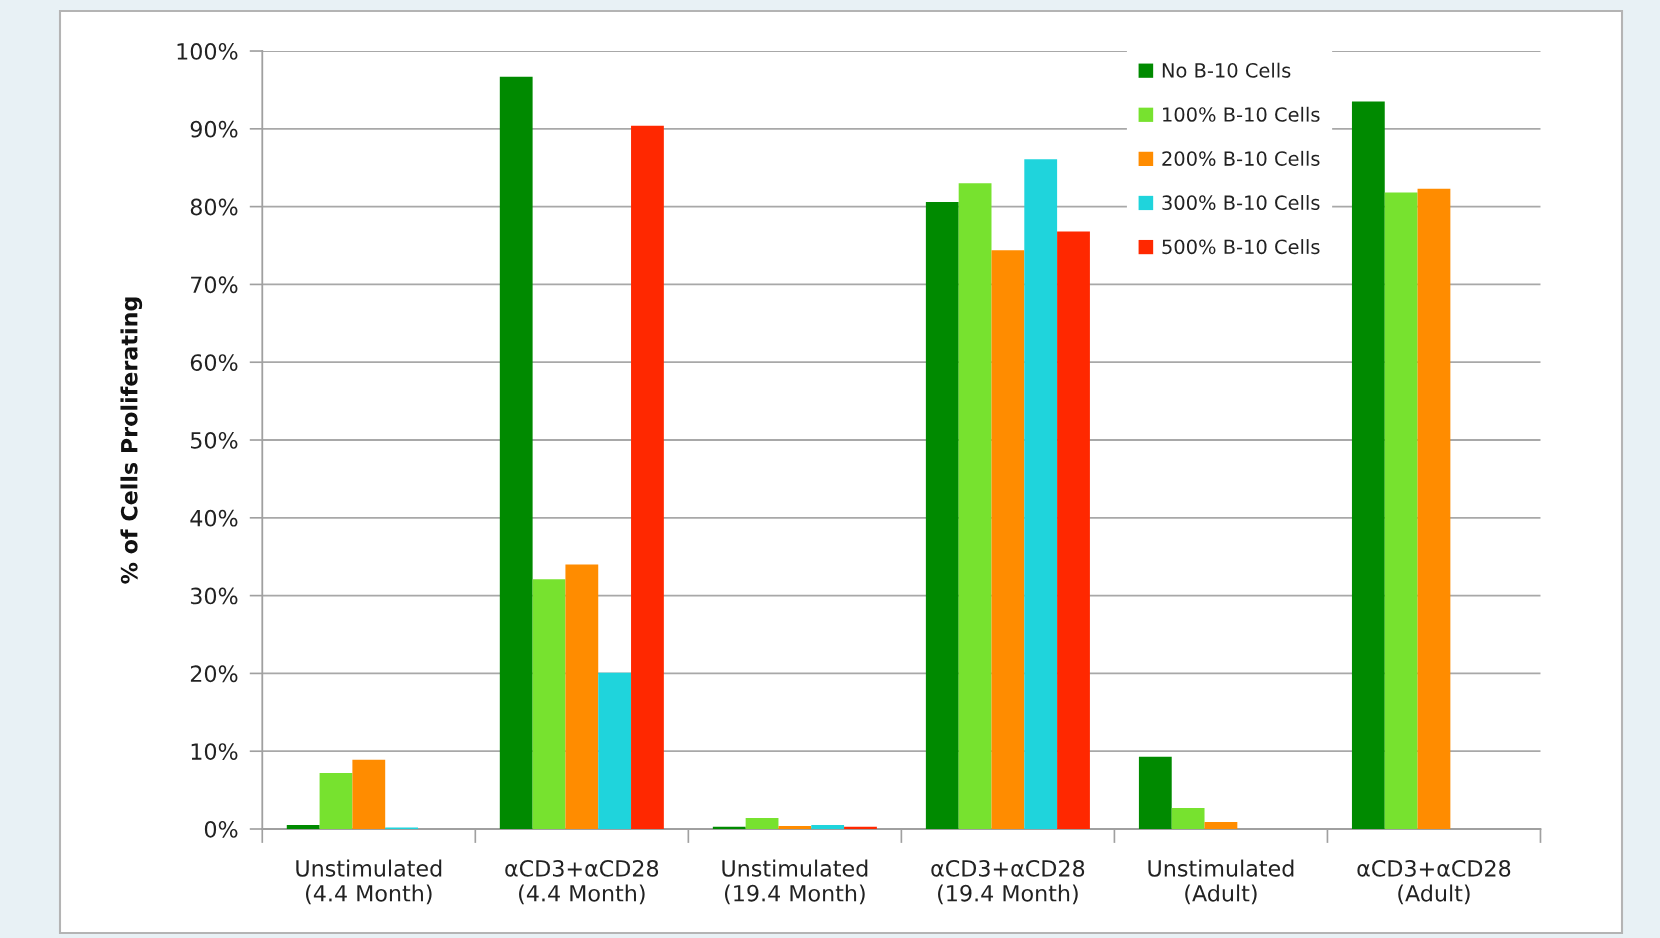 The image size is (1660, 938). I want to click on x-tick-label: αCD3+αCD28 (19.4 Month), so click(1008, 882).